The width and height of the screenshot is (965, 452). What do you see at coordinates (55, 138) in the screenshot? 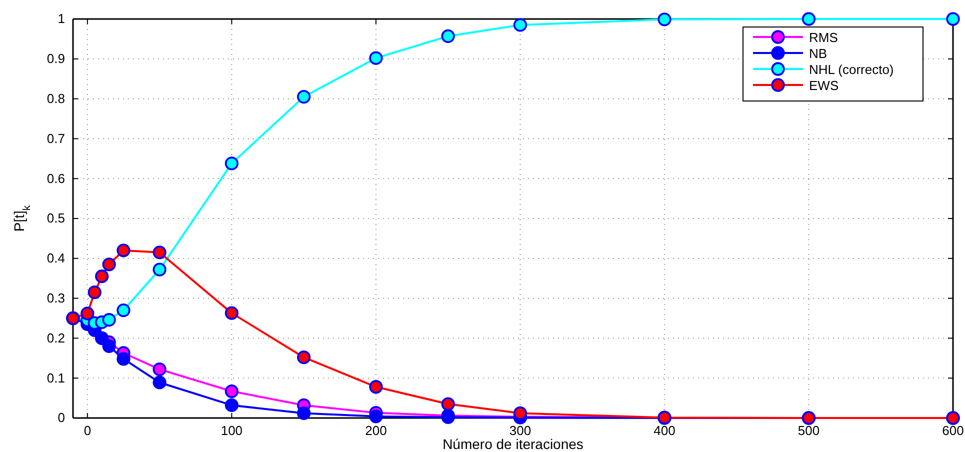
I see `y-tick-label: 0.7` at bounding box center [55, 138].